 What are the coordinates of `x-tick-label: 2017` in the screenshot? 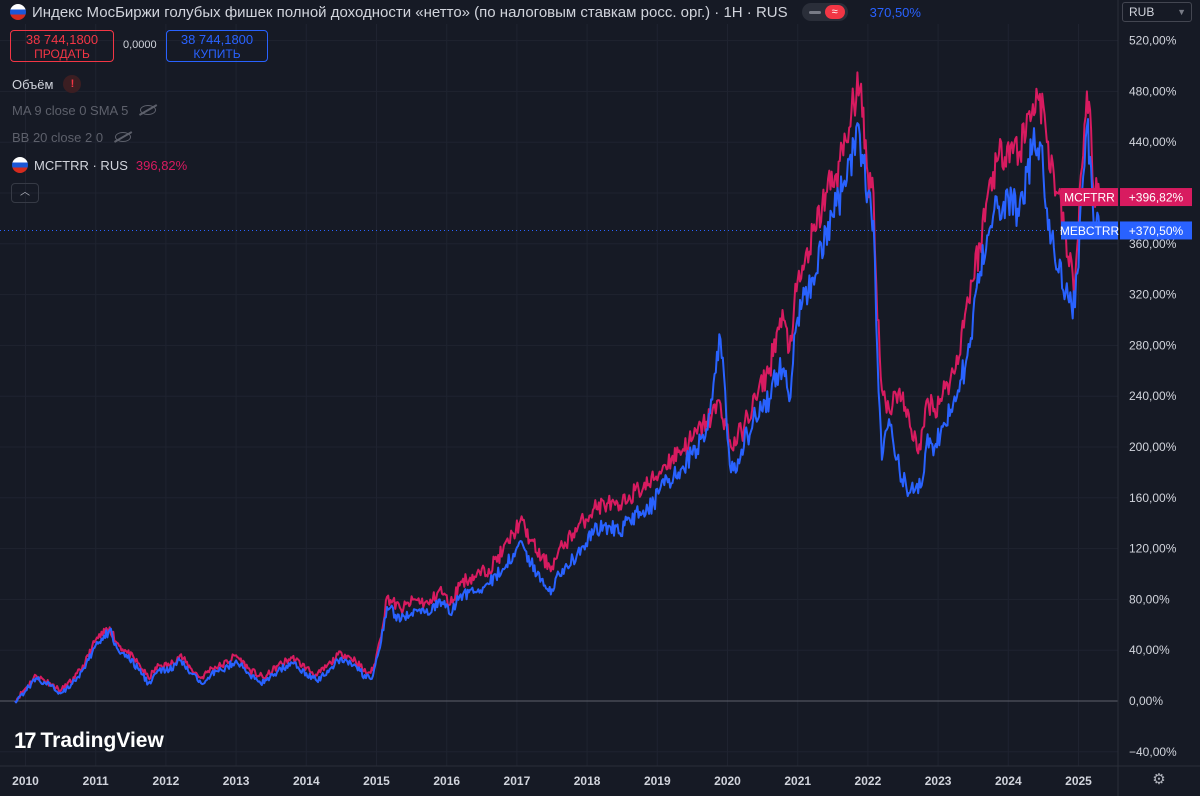 It's located at (517, 781).